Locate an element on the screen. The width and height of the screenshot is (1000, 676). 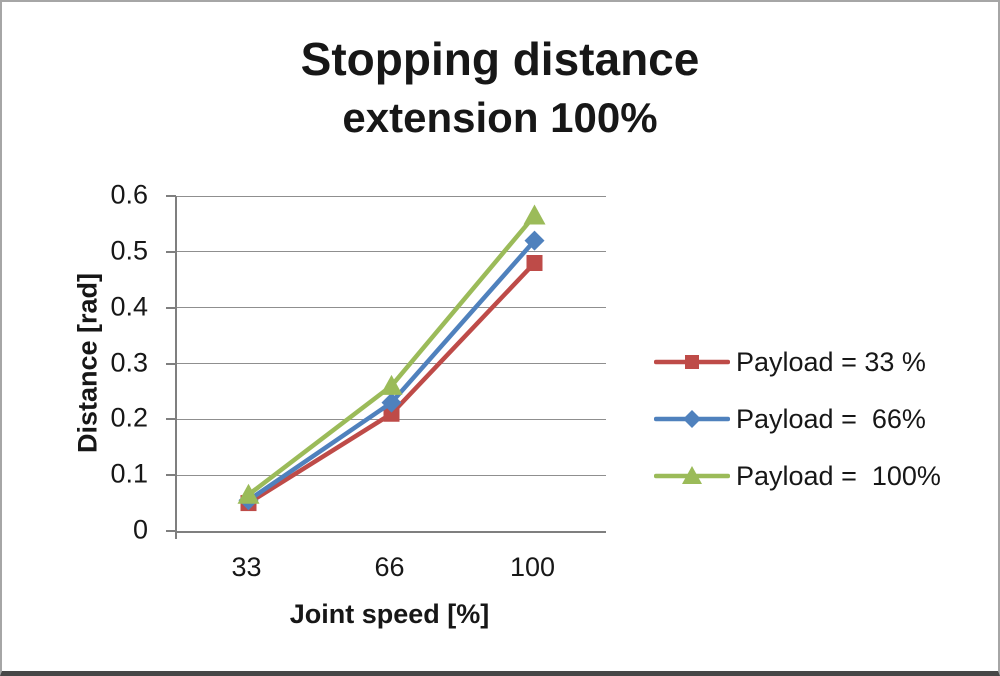
series-line is located at coordinates (392, 355).